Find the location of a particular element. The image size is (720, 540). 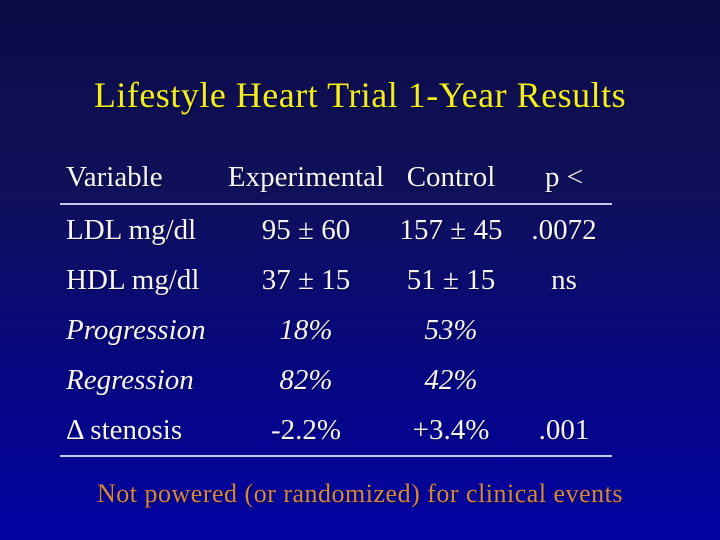

cell-experimental: 82% is located at coordinates (306, 380).